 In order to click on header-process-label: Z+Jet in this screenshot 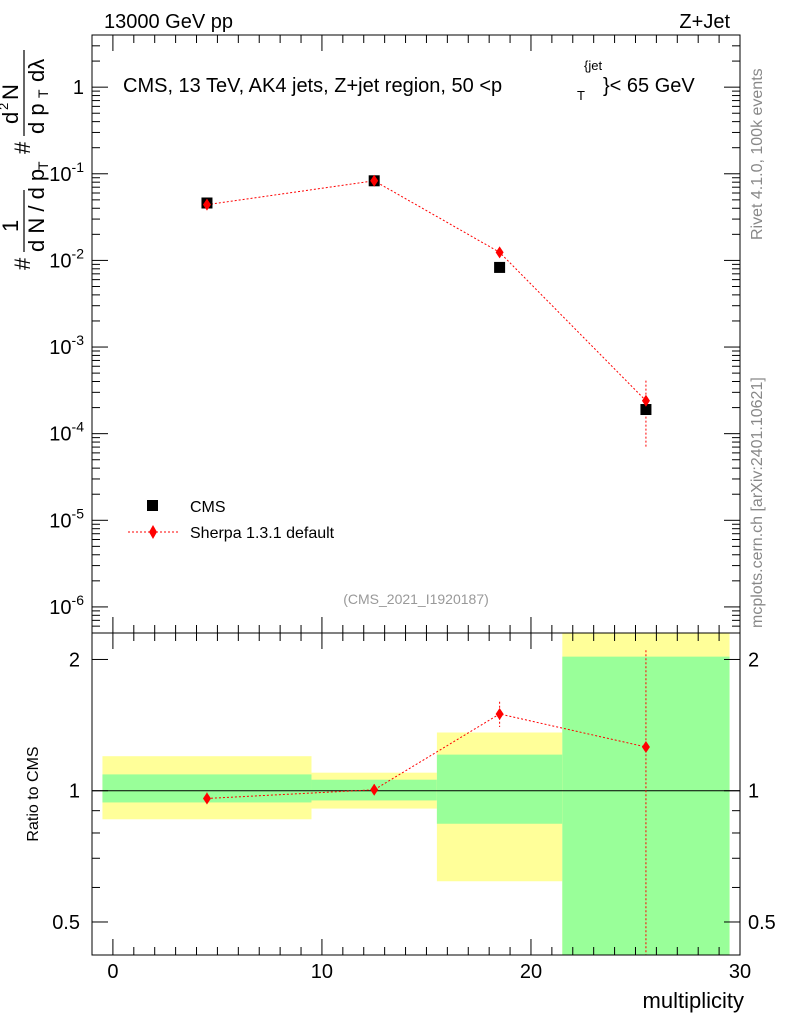, I will do `click(704, 22)`.